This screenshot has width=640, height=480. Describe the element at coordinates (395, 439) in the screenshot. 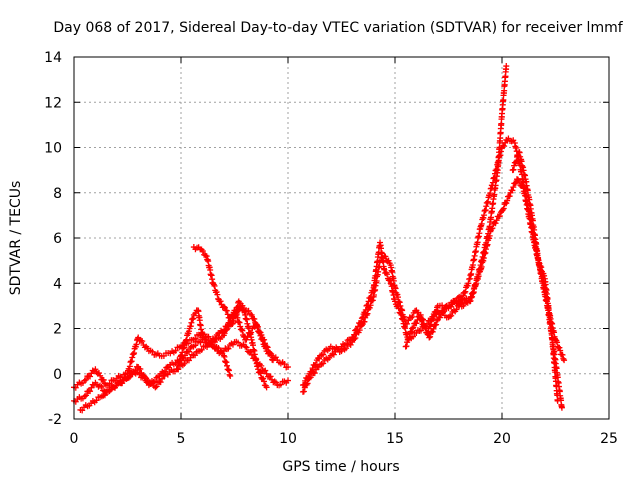

I see `x-tick-label: 15` at that location.